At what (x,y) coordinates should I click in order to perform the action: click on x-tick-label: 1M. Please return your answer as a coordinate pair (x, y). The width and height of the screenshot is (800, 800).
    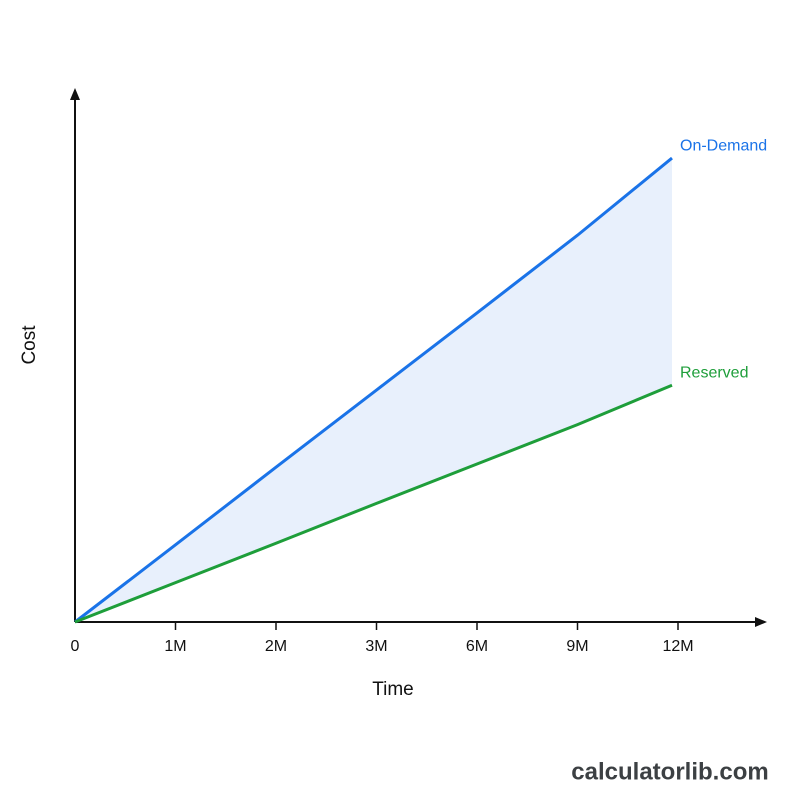
    Looking at the image, I should click on (175, 646).